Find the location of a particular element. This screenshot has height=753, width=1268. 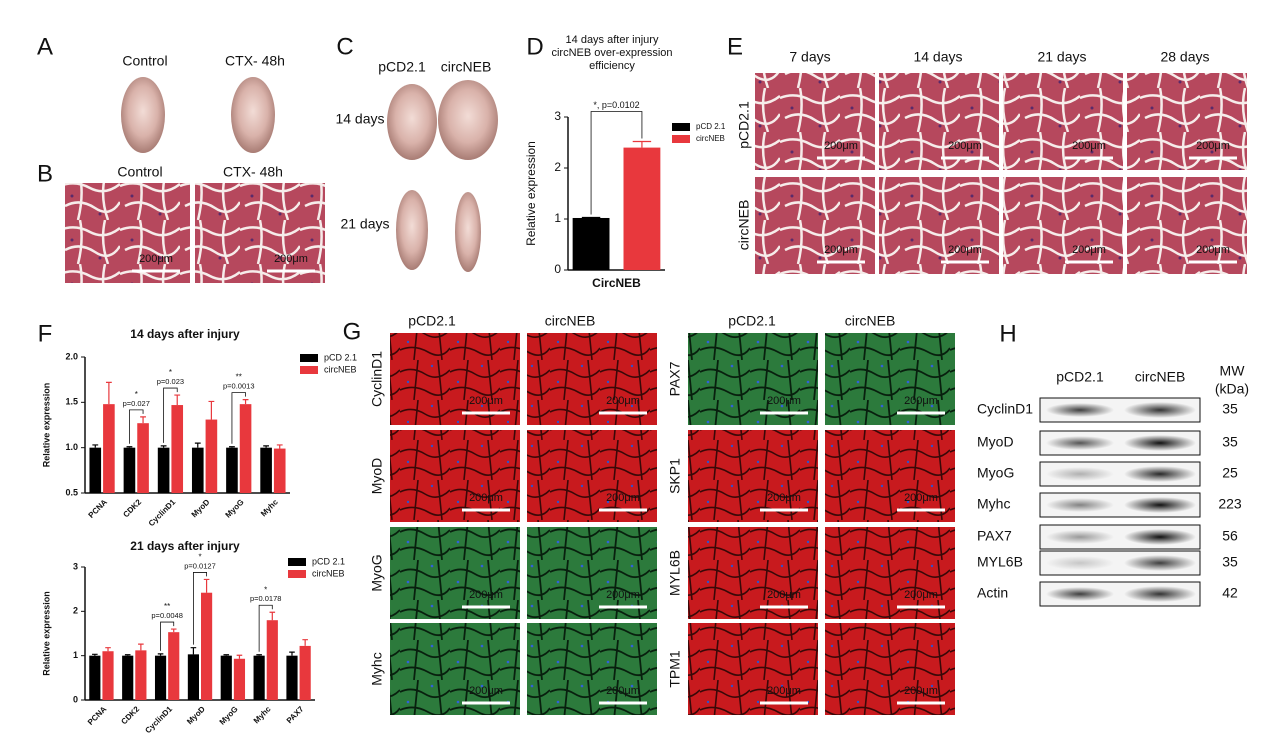

row-label: Myhc is located at coordinates (377, 668).